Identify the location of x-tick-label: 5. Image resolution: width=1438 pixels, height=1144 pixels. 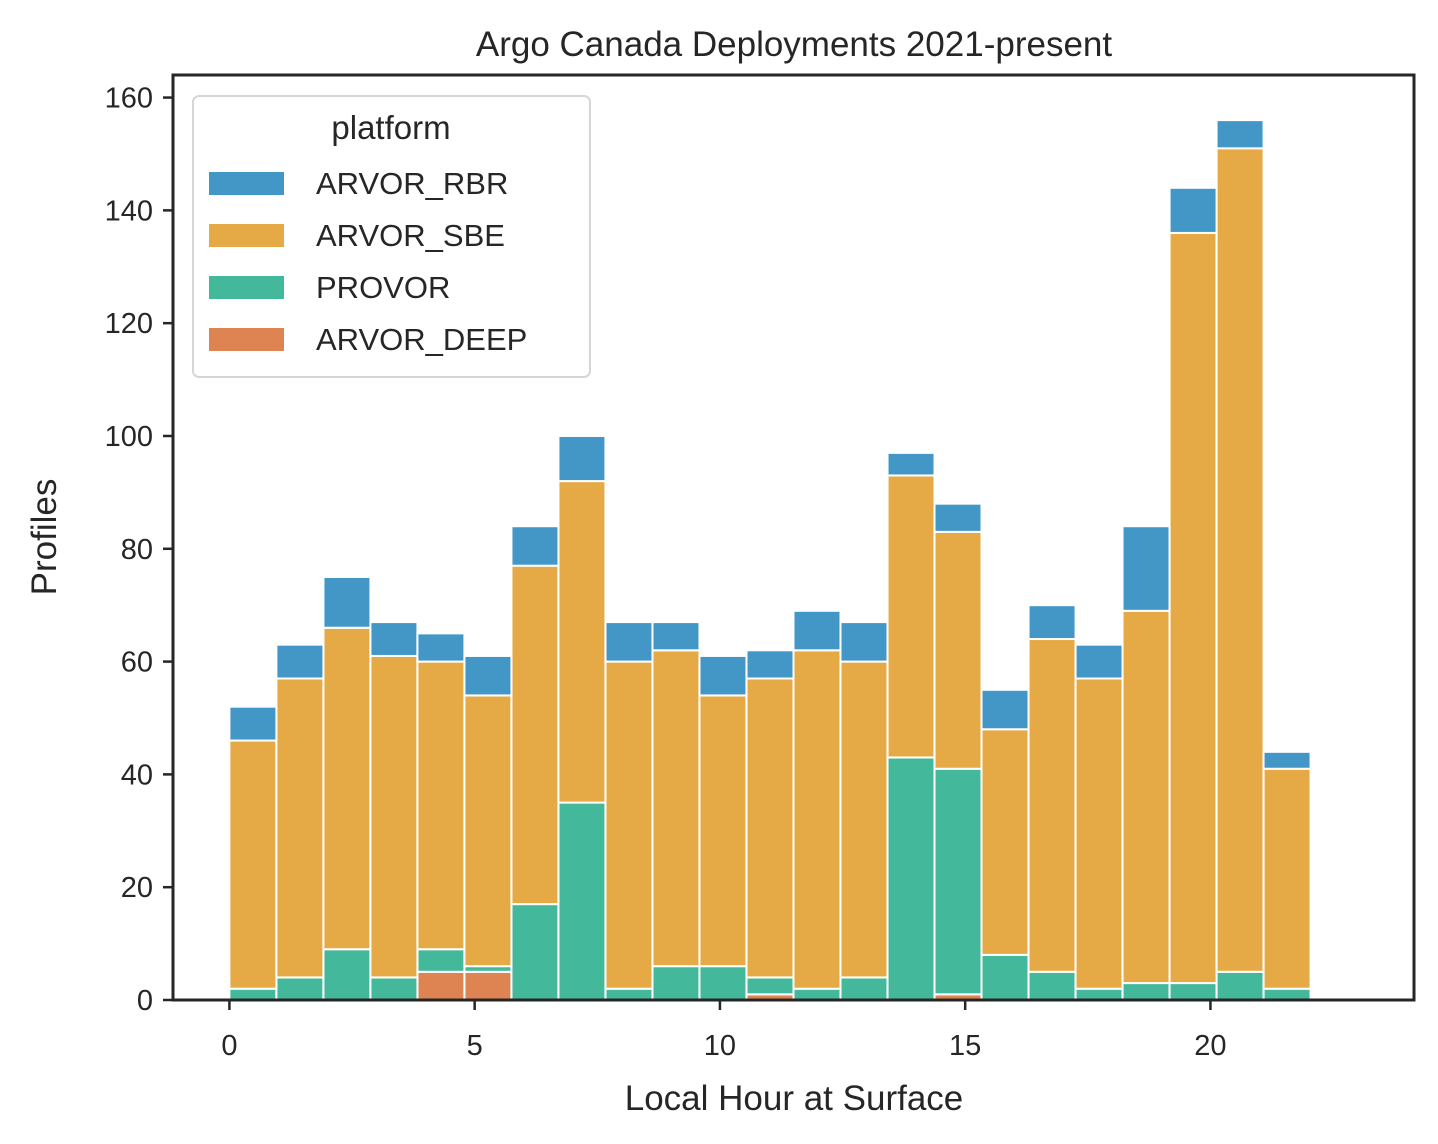
(475, 1046).